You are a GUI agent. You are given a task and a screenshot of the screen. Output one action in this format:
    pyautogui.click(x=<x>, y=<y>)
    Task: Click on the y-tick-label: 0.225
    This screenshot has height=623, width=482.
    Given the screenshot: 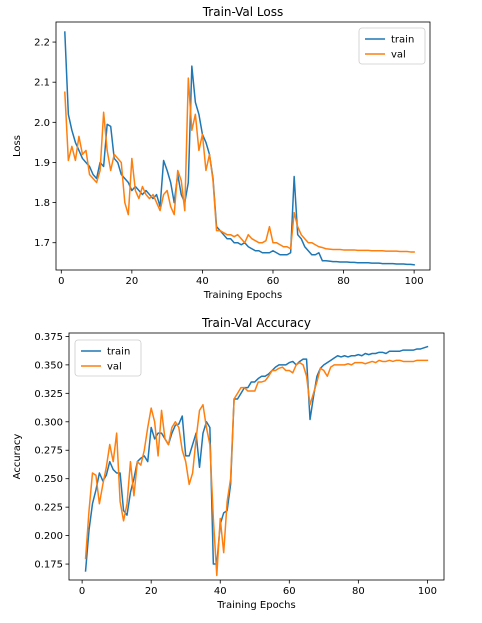 What is the action you would take?
    pyautogui.click(x=48, y=508)
    